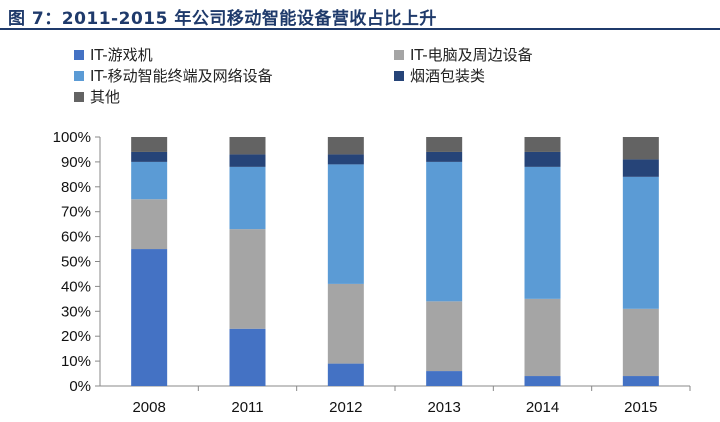 This screenshot has width=720, height=422. I want to click on bar-segment-mobile-2012, so click(345, 224).